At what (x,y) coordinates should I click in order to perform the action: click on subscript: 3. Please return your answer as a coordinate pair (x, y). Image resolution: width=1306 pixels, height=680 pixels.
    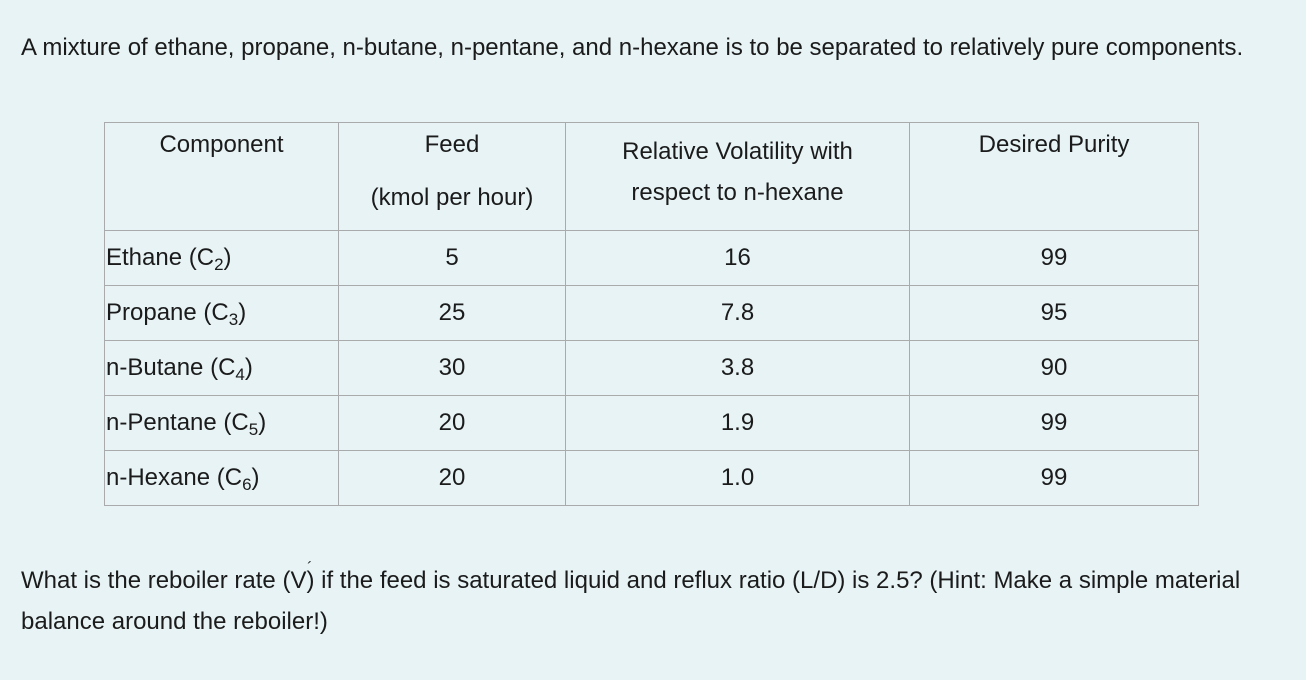
    Looking at the image, I should click on (233, 319).